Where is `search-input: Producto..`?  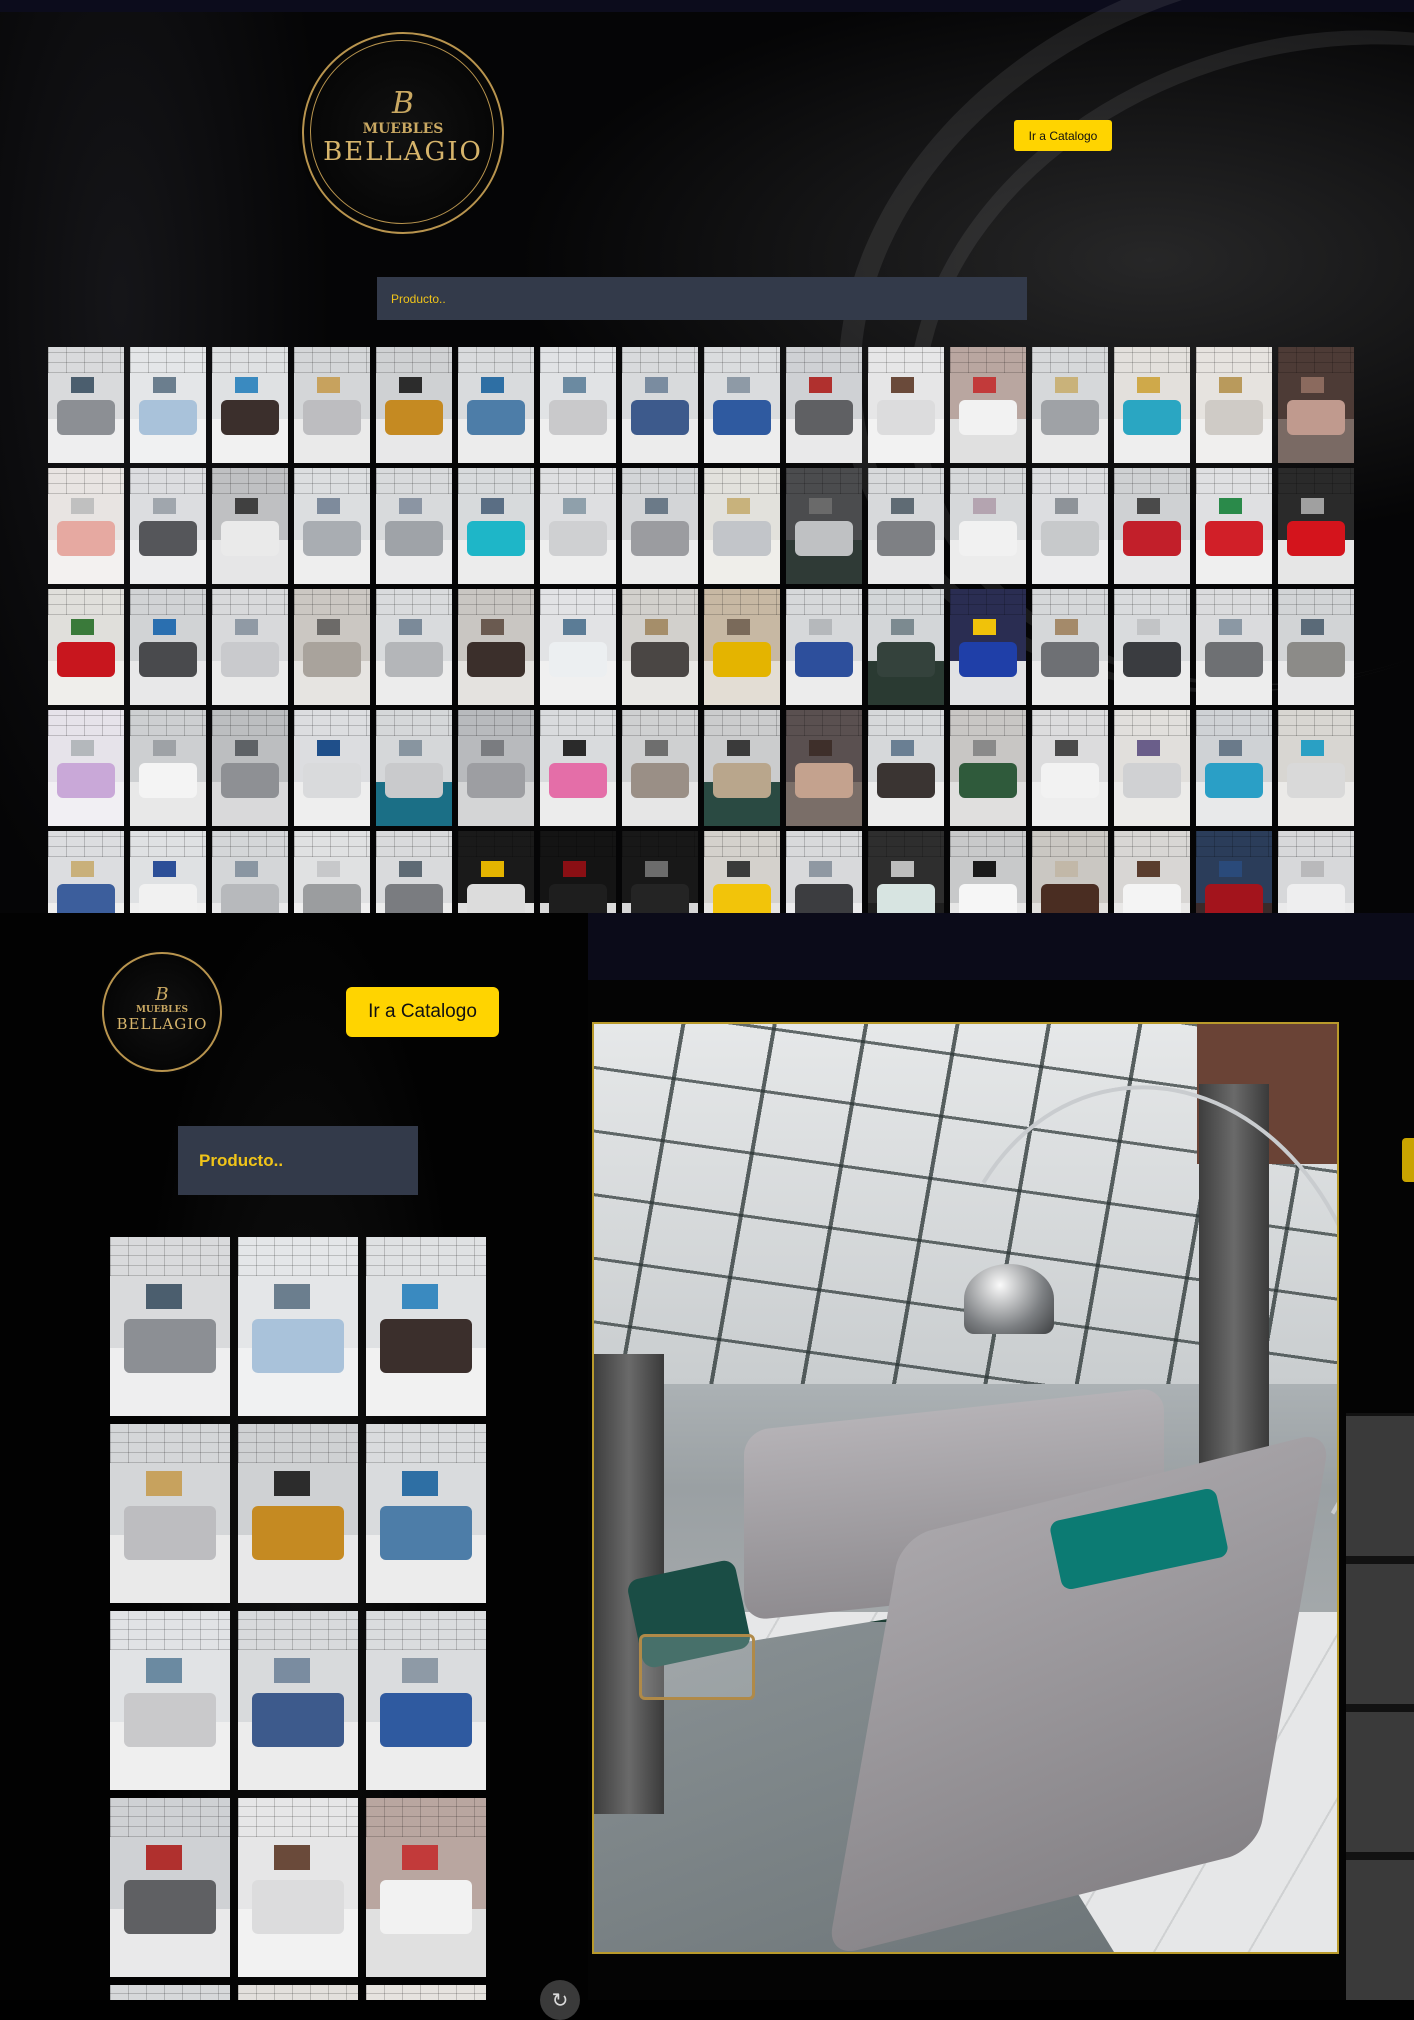 search-input: Producto.. is located at coordinates (702, 298).